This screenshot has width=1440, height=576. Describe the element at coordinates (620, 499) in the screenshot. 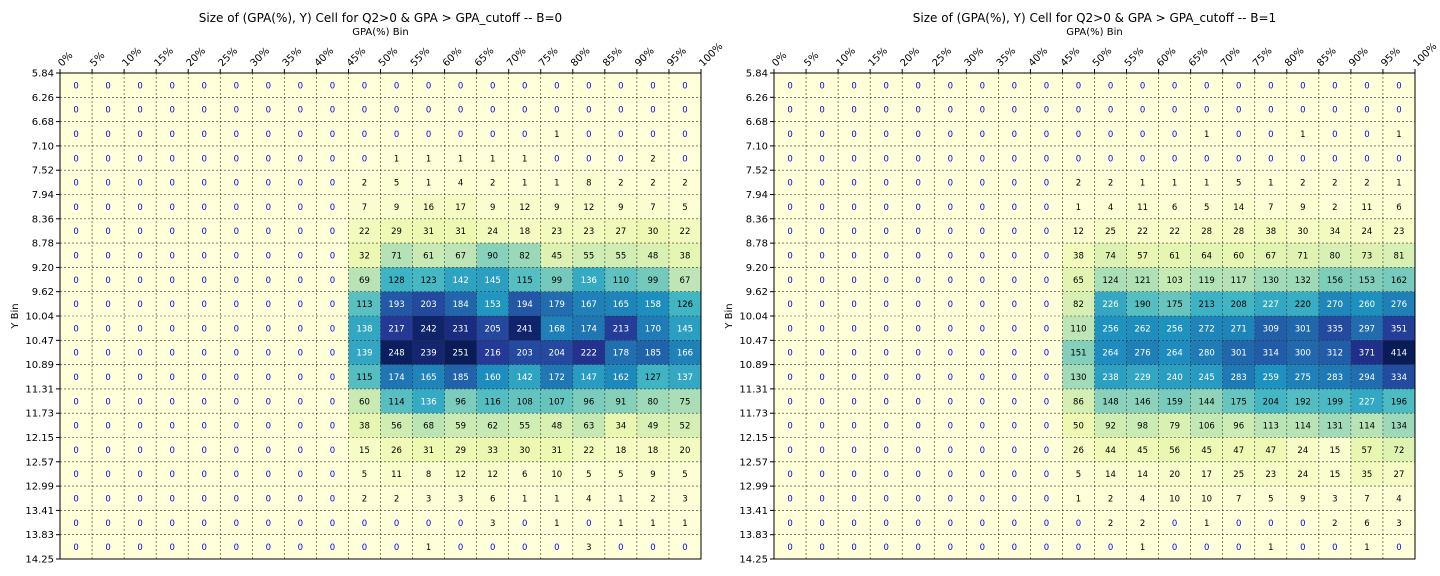

I see `cell-value-label: 1` at that location.